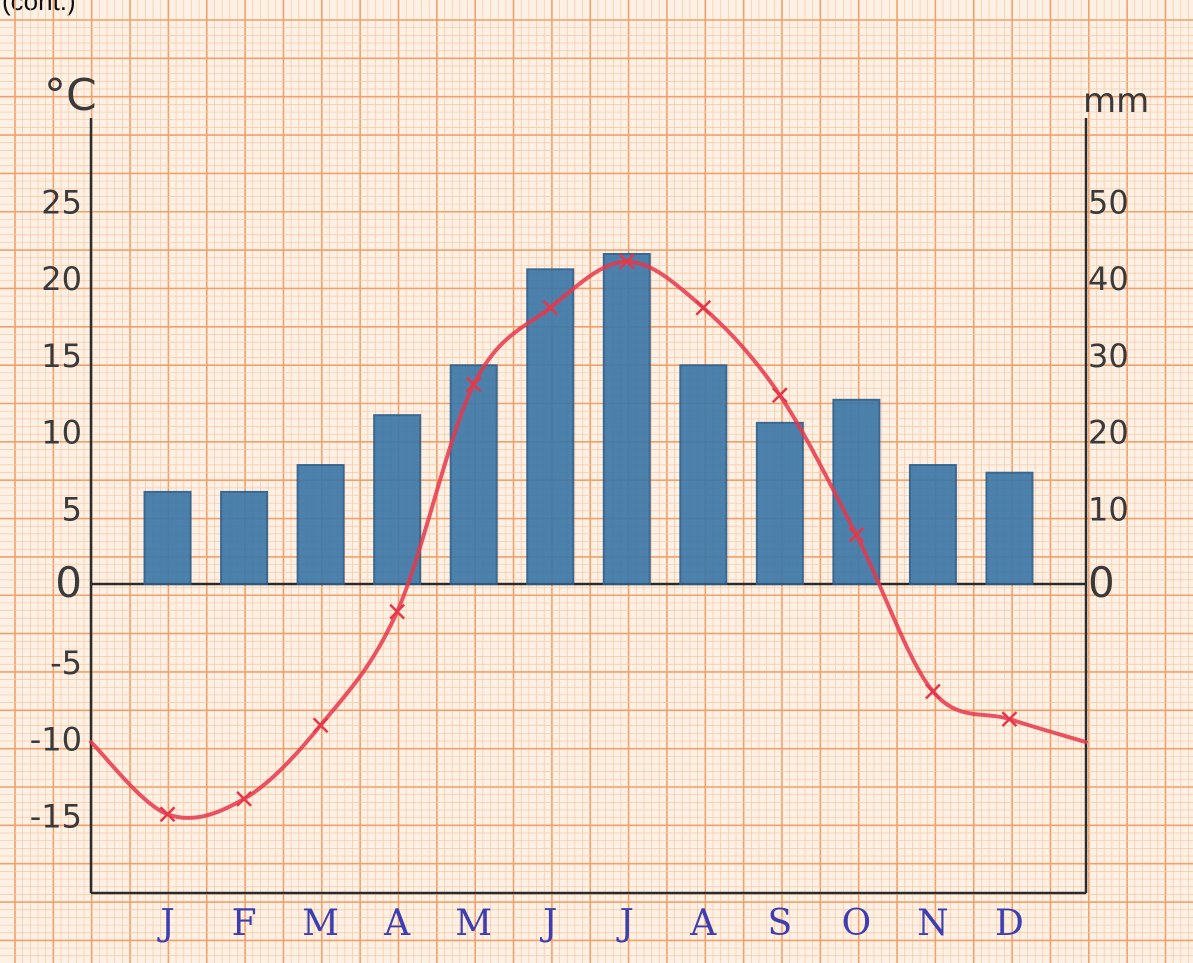 This screenshot has width=1193, height=963. Describe the element at coordinates (56, 740) in the screenshot. I see `left-tick-label: -10` at that location.